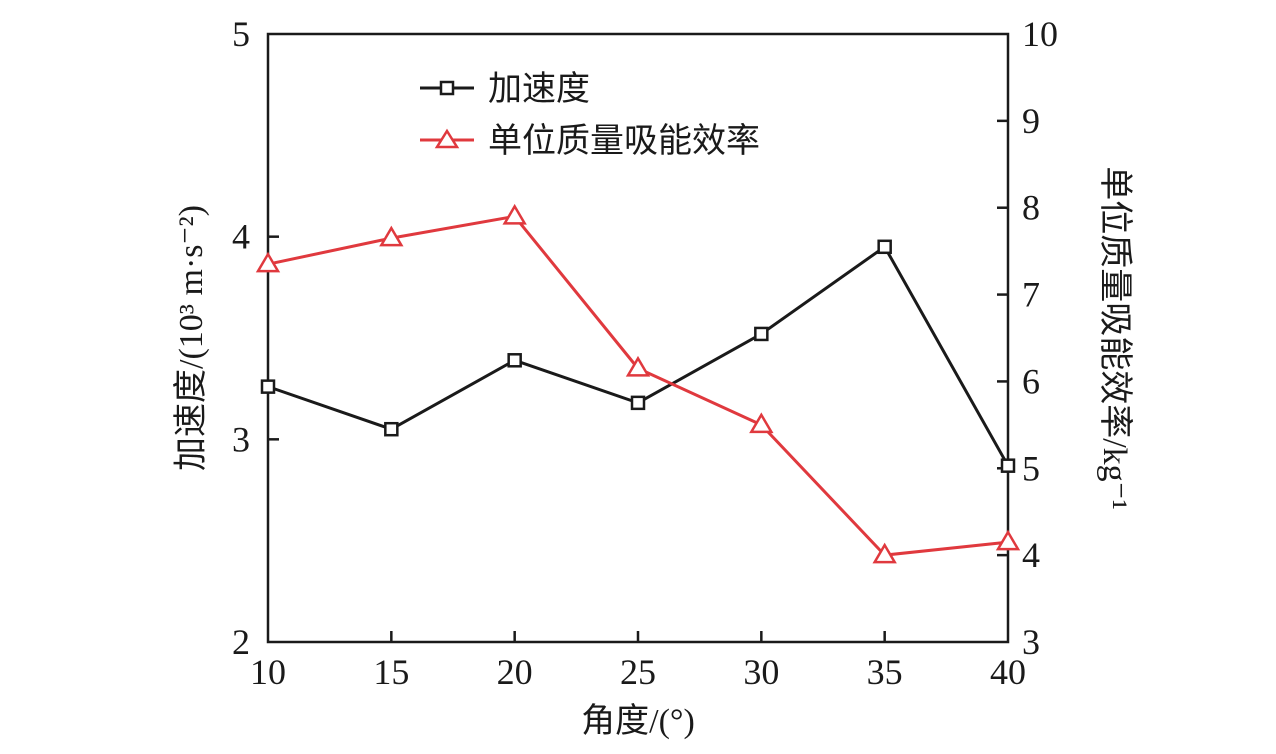 This screenshot has width=1276, height=754. Describe the element at coordinates (761, 672) in the screenshot. I see `x-tick-label: 30` at that location.